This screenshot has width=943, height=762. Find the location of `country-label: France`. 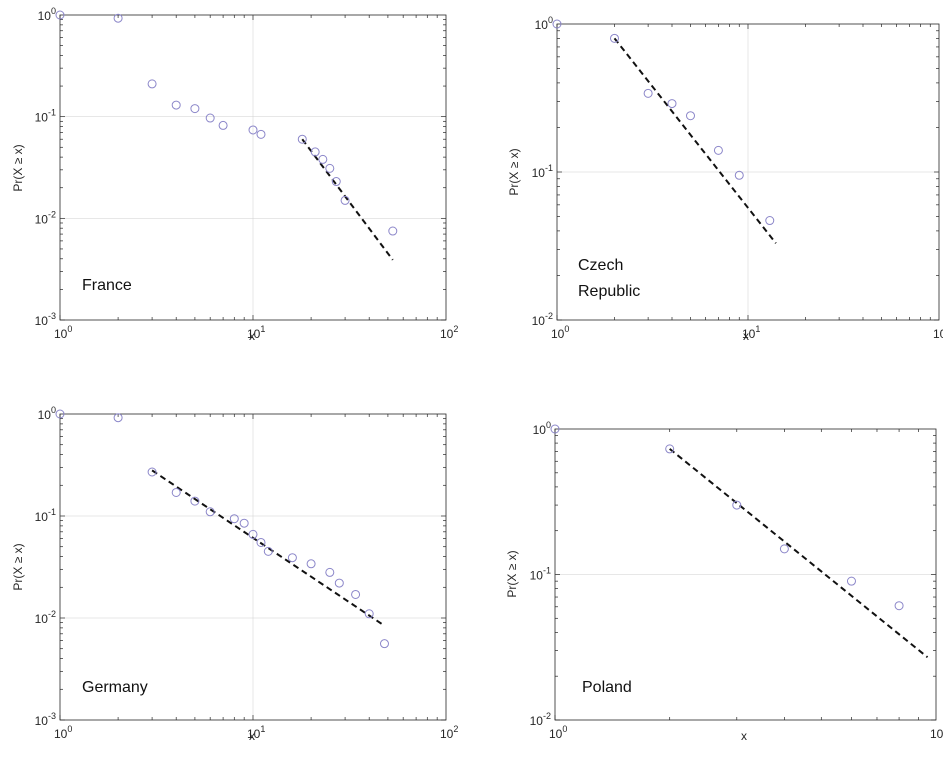

country-label: France is located at coordinates (107, 285).